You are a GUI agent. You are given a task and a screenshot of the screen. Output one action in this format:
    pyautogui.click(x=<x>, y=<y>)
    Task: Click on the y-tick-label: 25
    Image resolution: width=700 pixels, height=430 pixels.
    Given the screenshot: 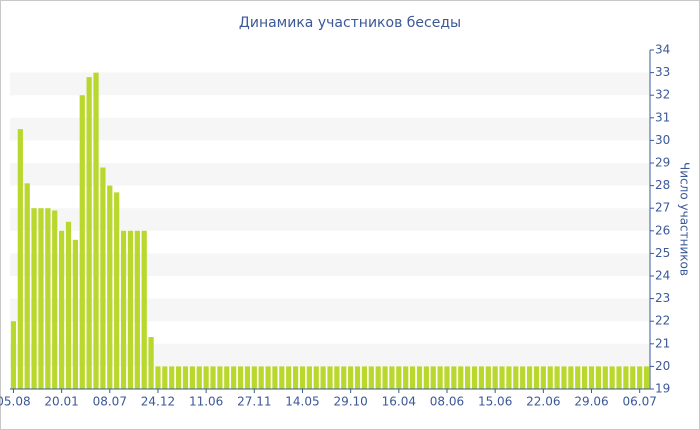 What is the action you would take?
    pyautogui.click(x=662, y=253)
    